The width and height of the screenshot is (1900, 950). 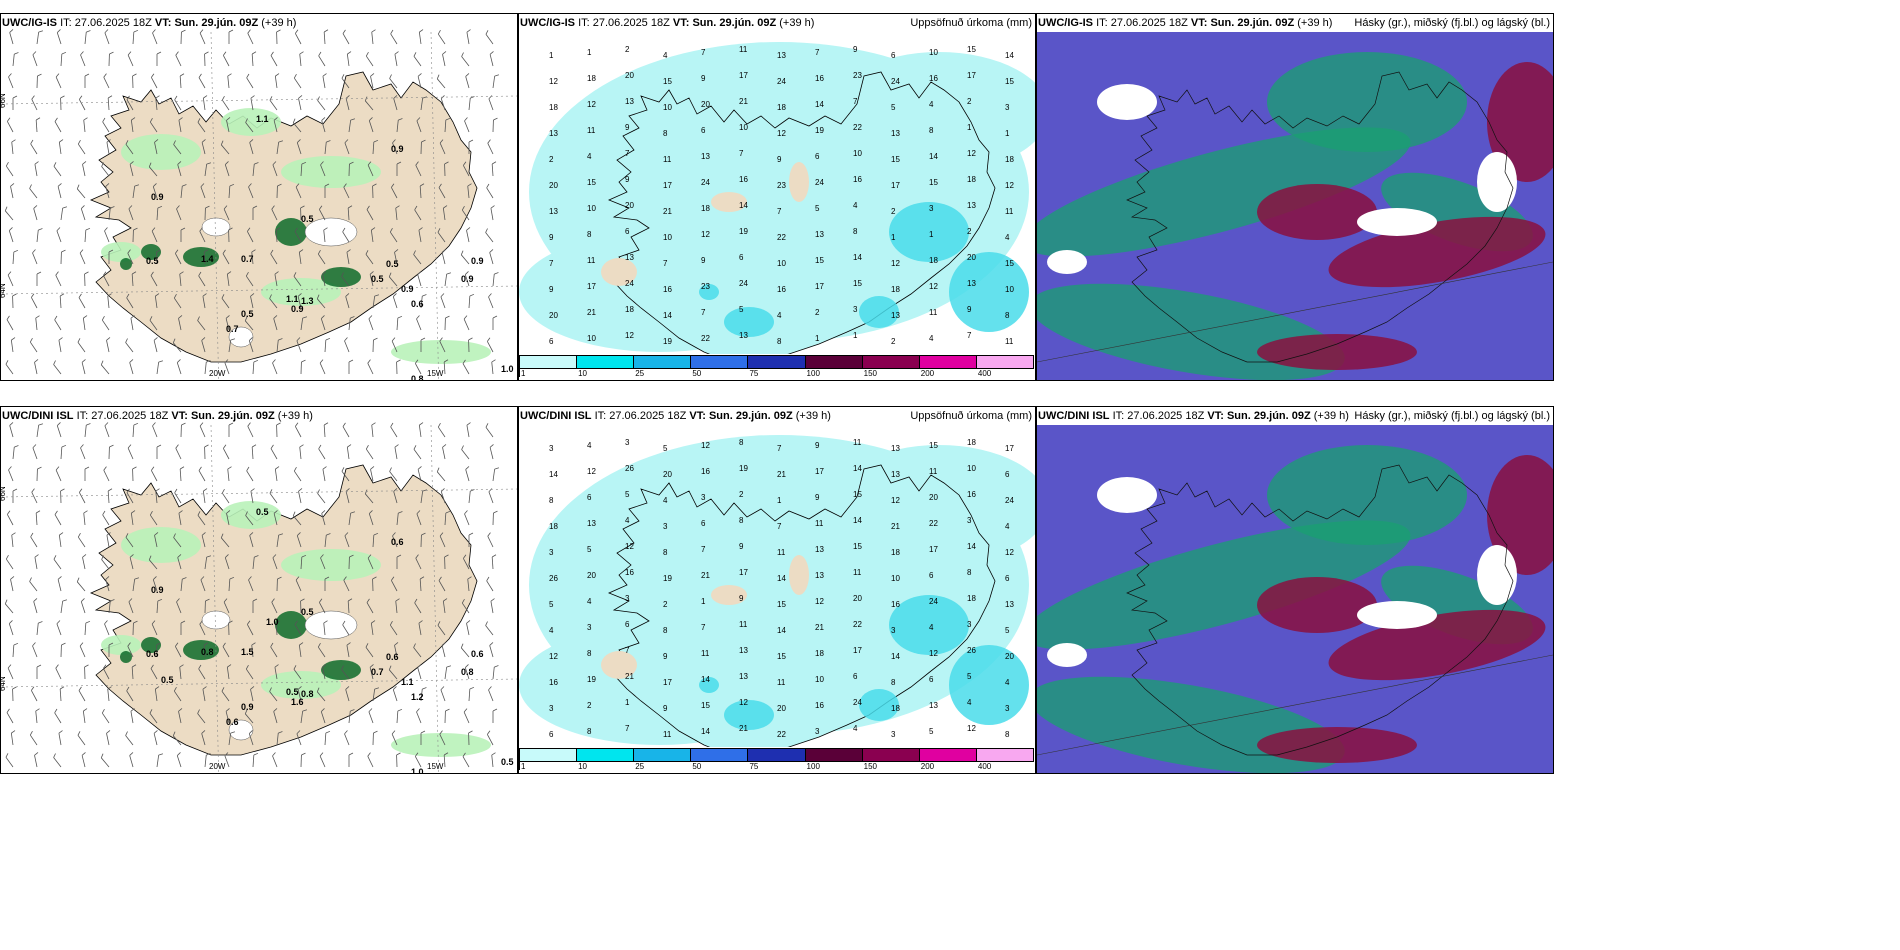 I want to click on lat-66-label: 66N, so click(x=4, y=493).